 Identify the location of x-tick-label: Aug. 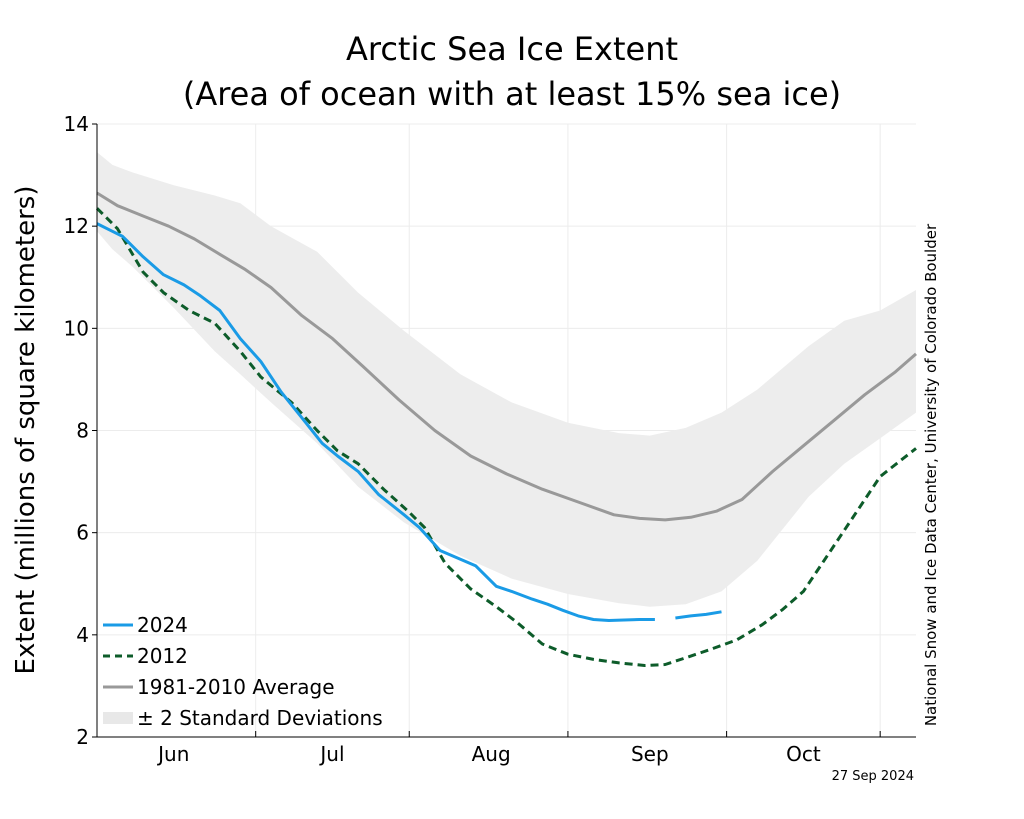
(491, 754).